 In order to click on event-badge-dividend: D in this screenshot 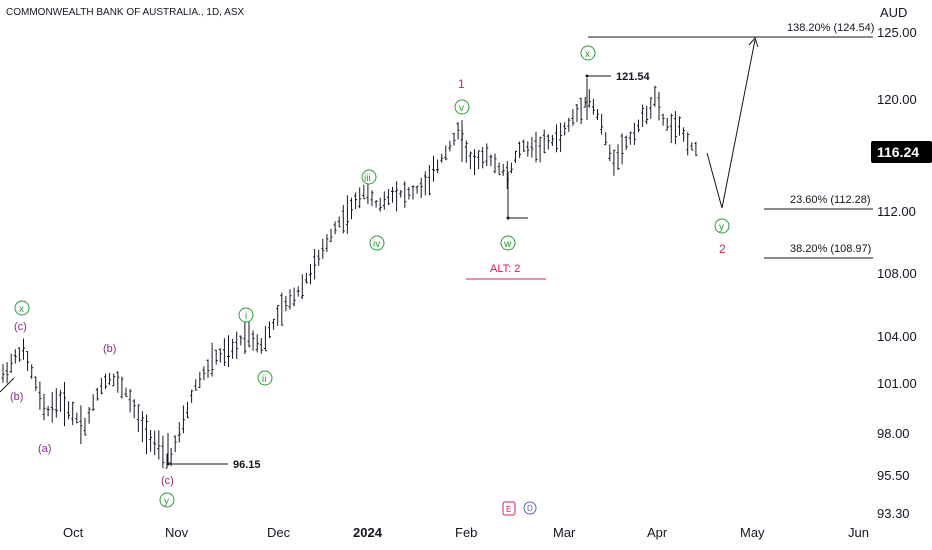, I will do `click(530, 508)`.